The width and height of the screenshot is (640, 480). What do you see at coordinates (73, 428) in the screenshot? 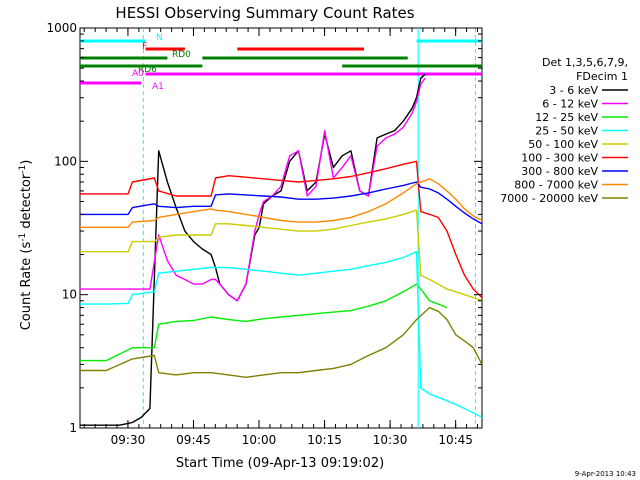
I see `y-tick-label-0: 1` at bounding box center [73, 428].